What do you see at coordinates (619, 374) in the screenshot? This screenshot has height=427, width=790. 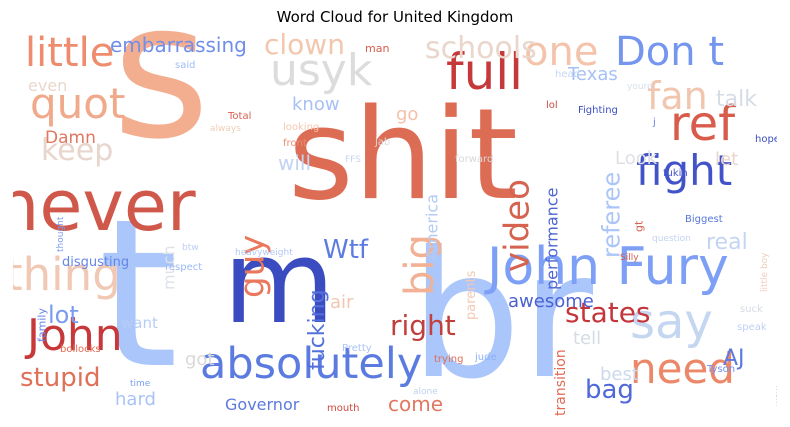 I see `cloud-word-best: best` at bounding box center [619, 374].